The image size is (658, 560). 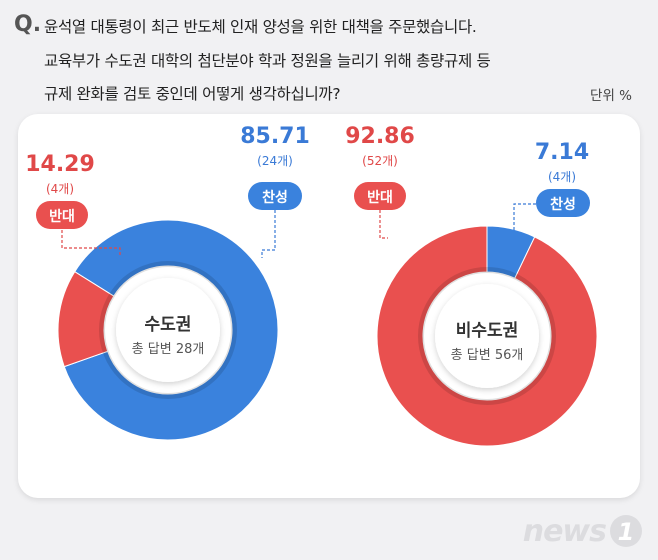 What do you see at coordinates (487, 355) in the screenshot?
I see `center-subtitle: 총 답변 56개` at bounding box center [487, 355].